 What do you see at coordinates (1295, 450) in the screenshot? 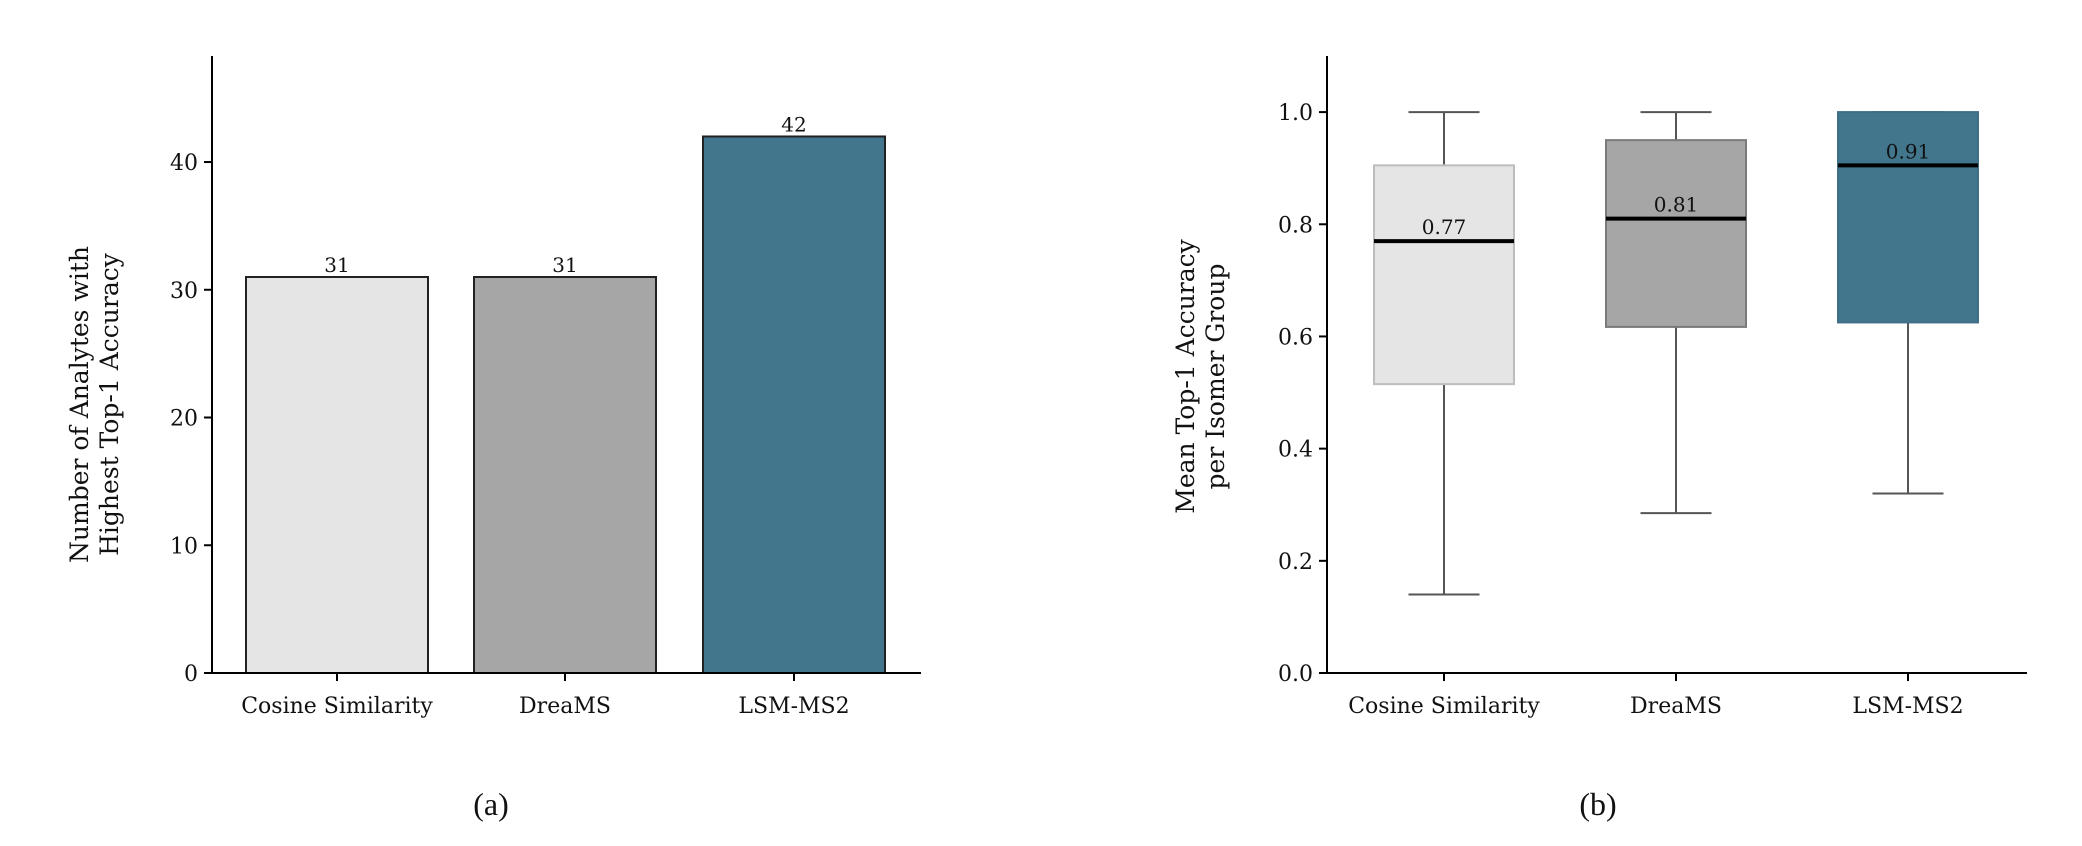
I see `y-tick-label: 0.4` at bounding box center [1295, 450].